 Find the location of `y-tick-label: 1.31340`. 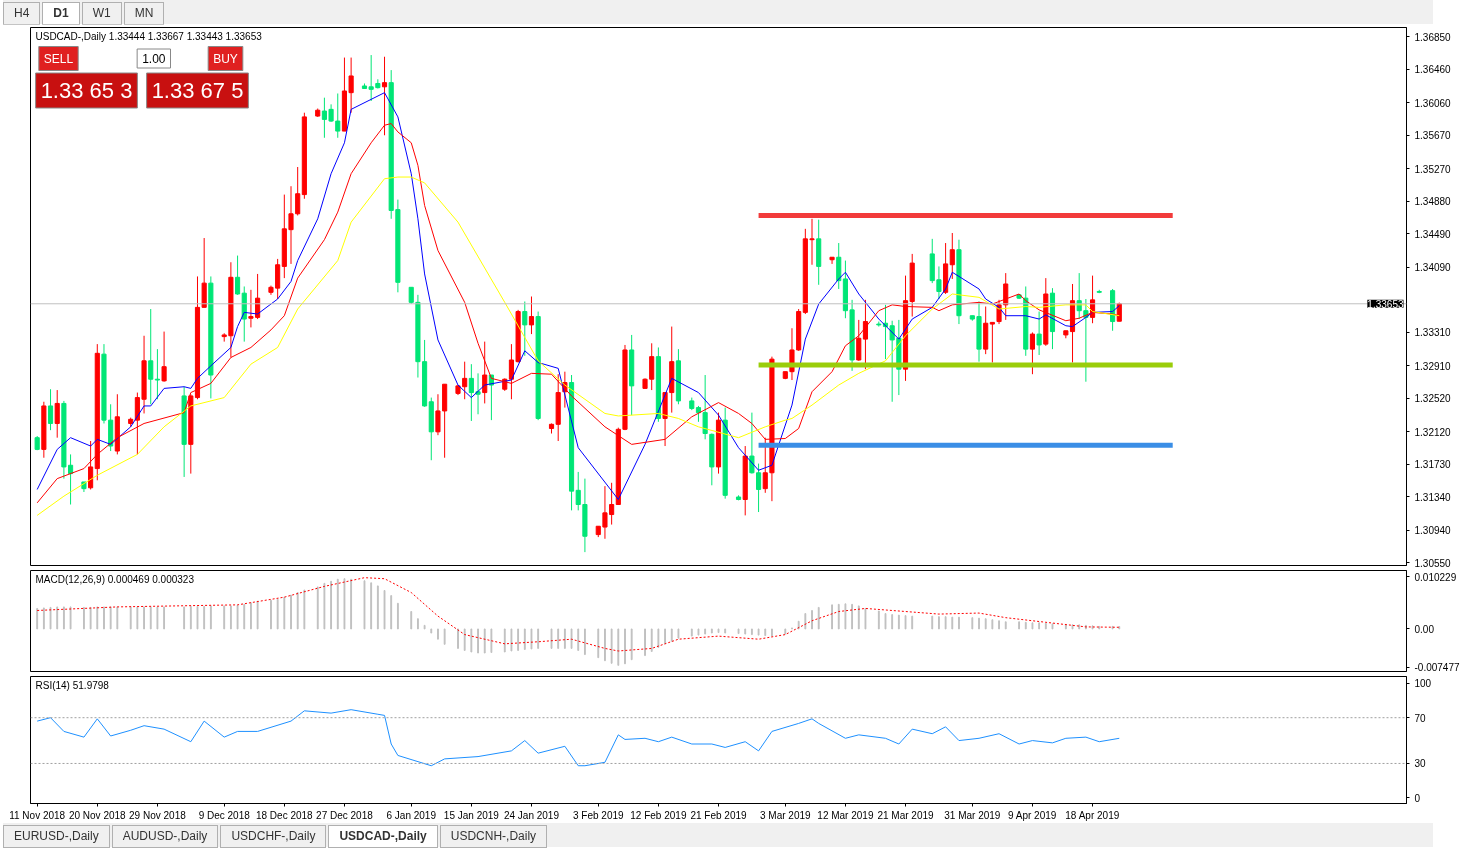

y-tick-label: 1.31340 is located at coordinates (1433, 497).